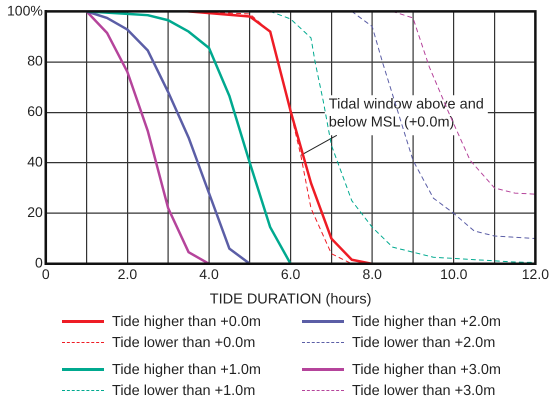 This screenshot has width=552, height=417. Describe the element at coordinates (35, 212) in the screenshot. I see `y-tick-label: 20` at that location.